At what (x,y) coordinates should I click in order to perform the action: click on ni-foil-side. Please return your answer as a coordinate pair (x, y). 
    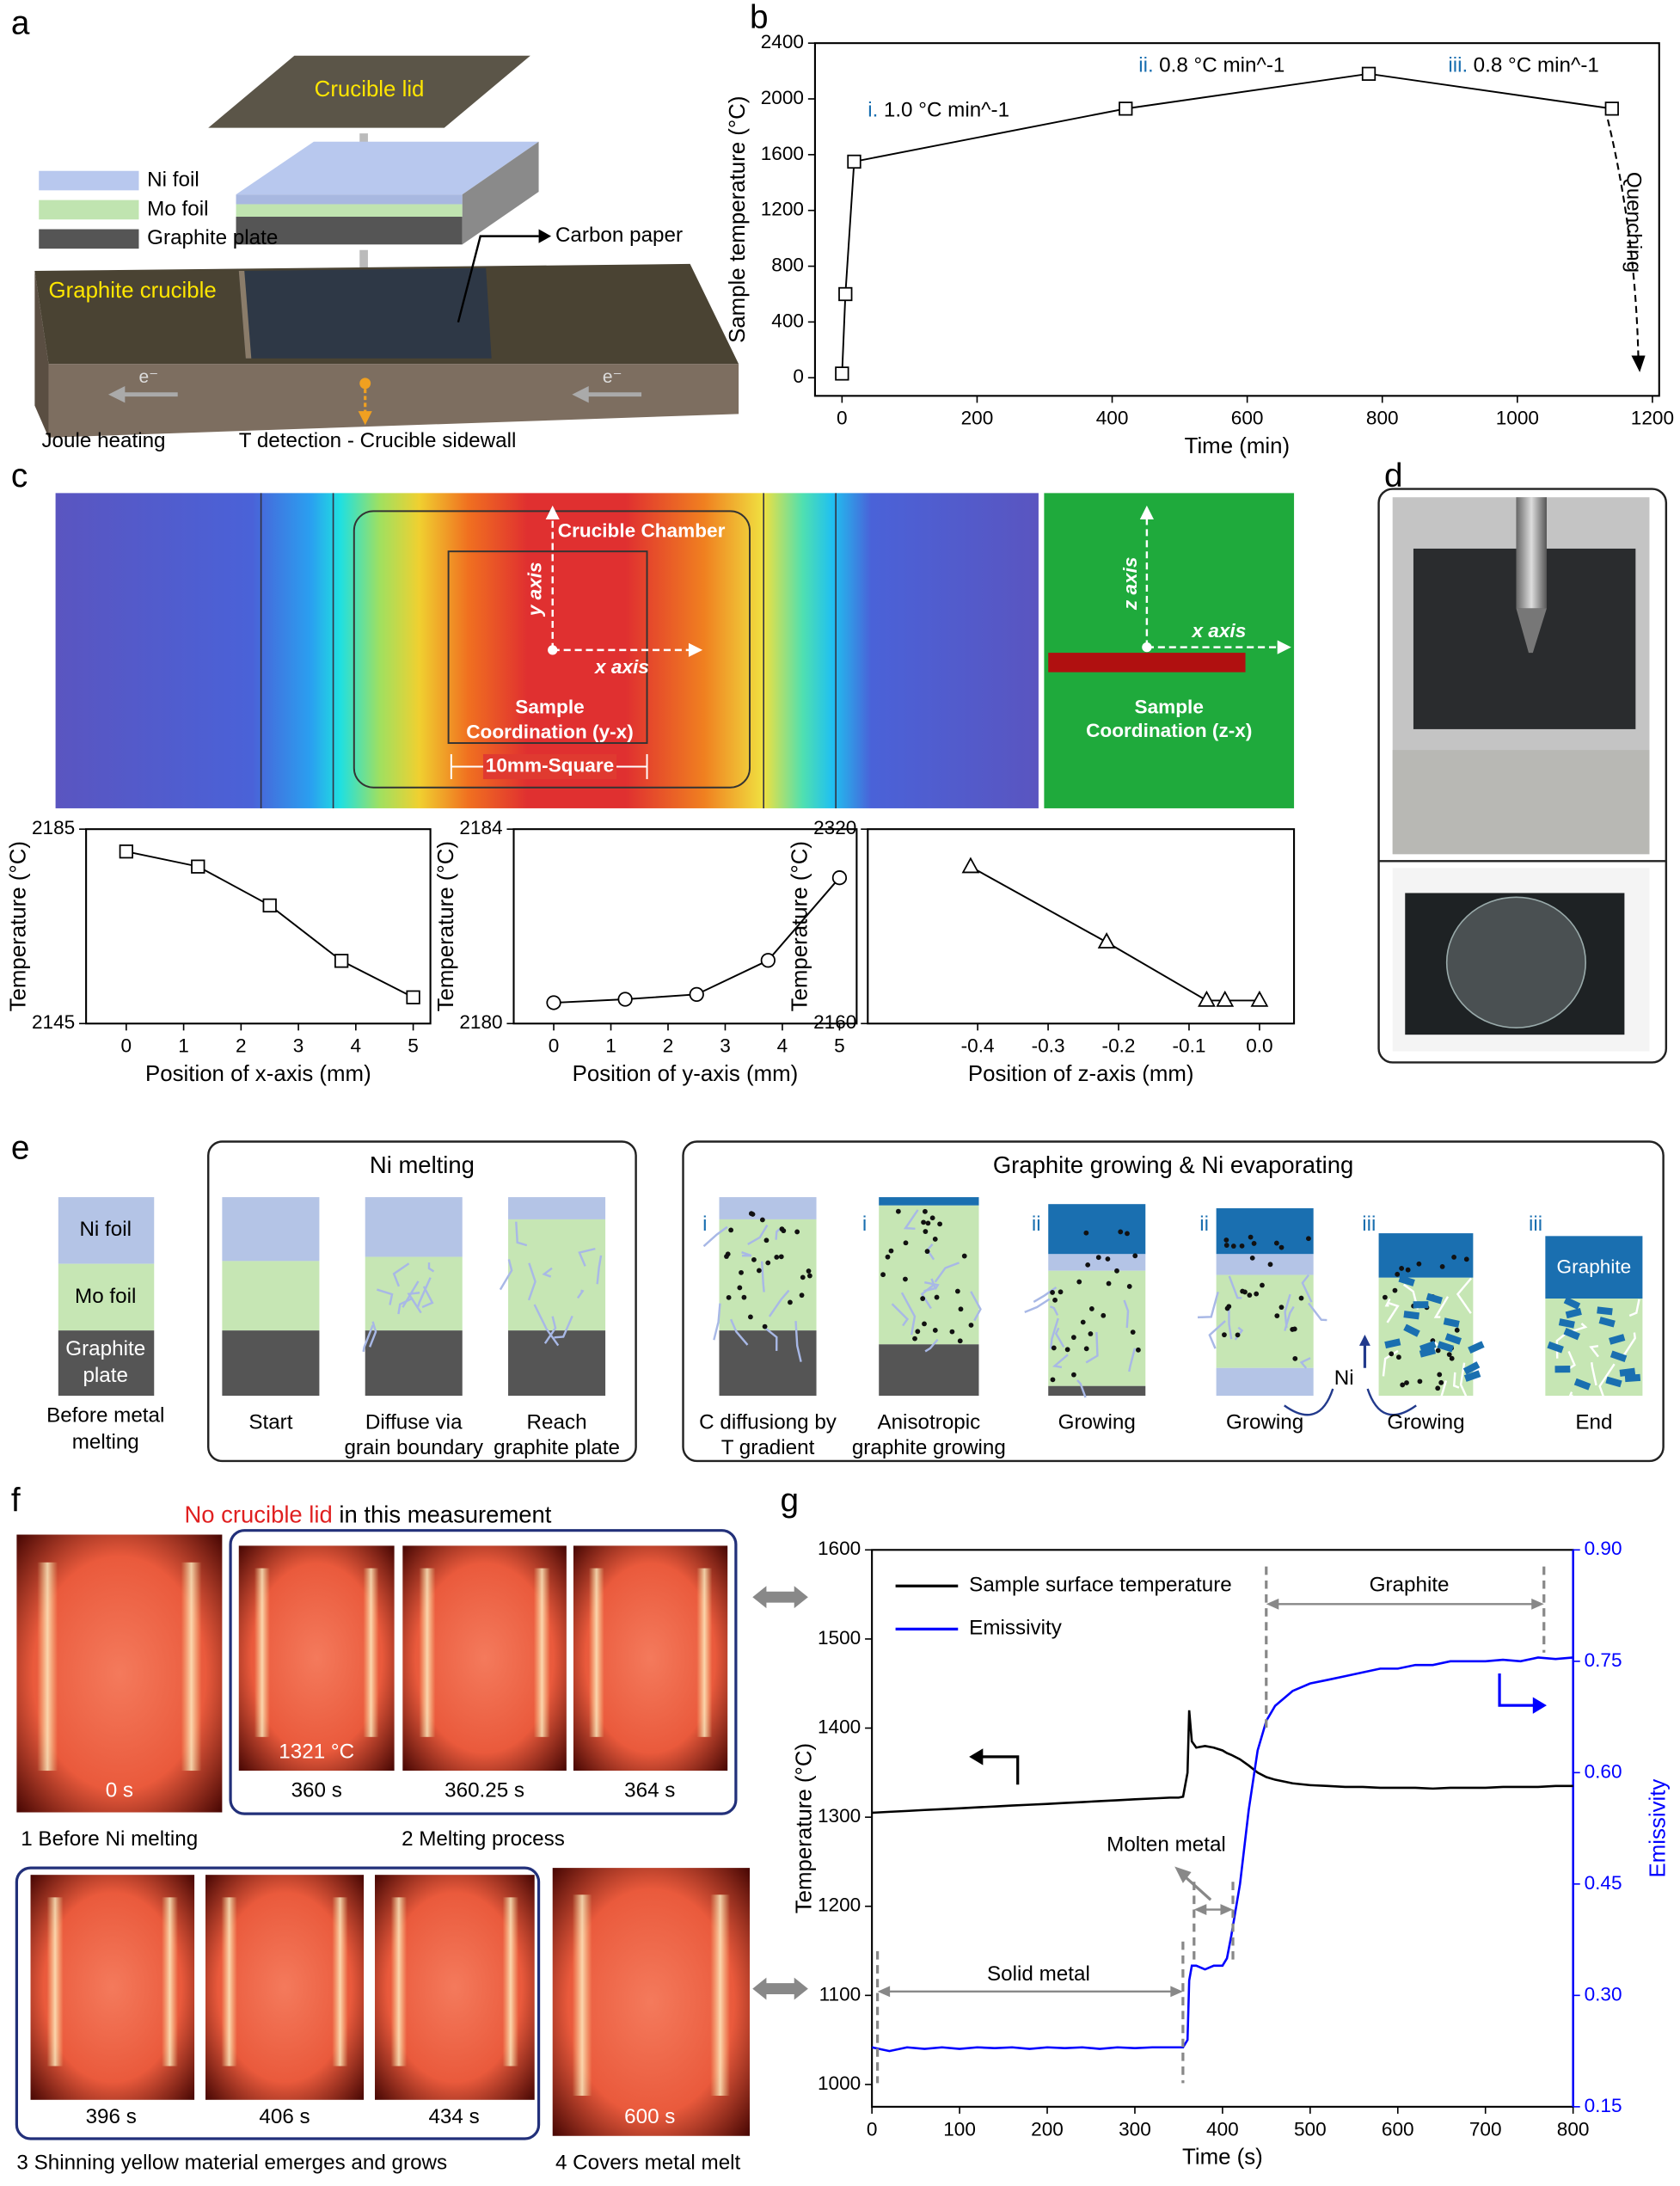
    Looking at the image, I should click on (350, 199).